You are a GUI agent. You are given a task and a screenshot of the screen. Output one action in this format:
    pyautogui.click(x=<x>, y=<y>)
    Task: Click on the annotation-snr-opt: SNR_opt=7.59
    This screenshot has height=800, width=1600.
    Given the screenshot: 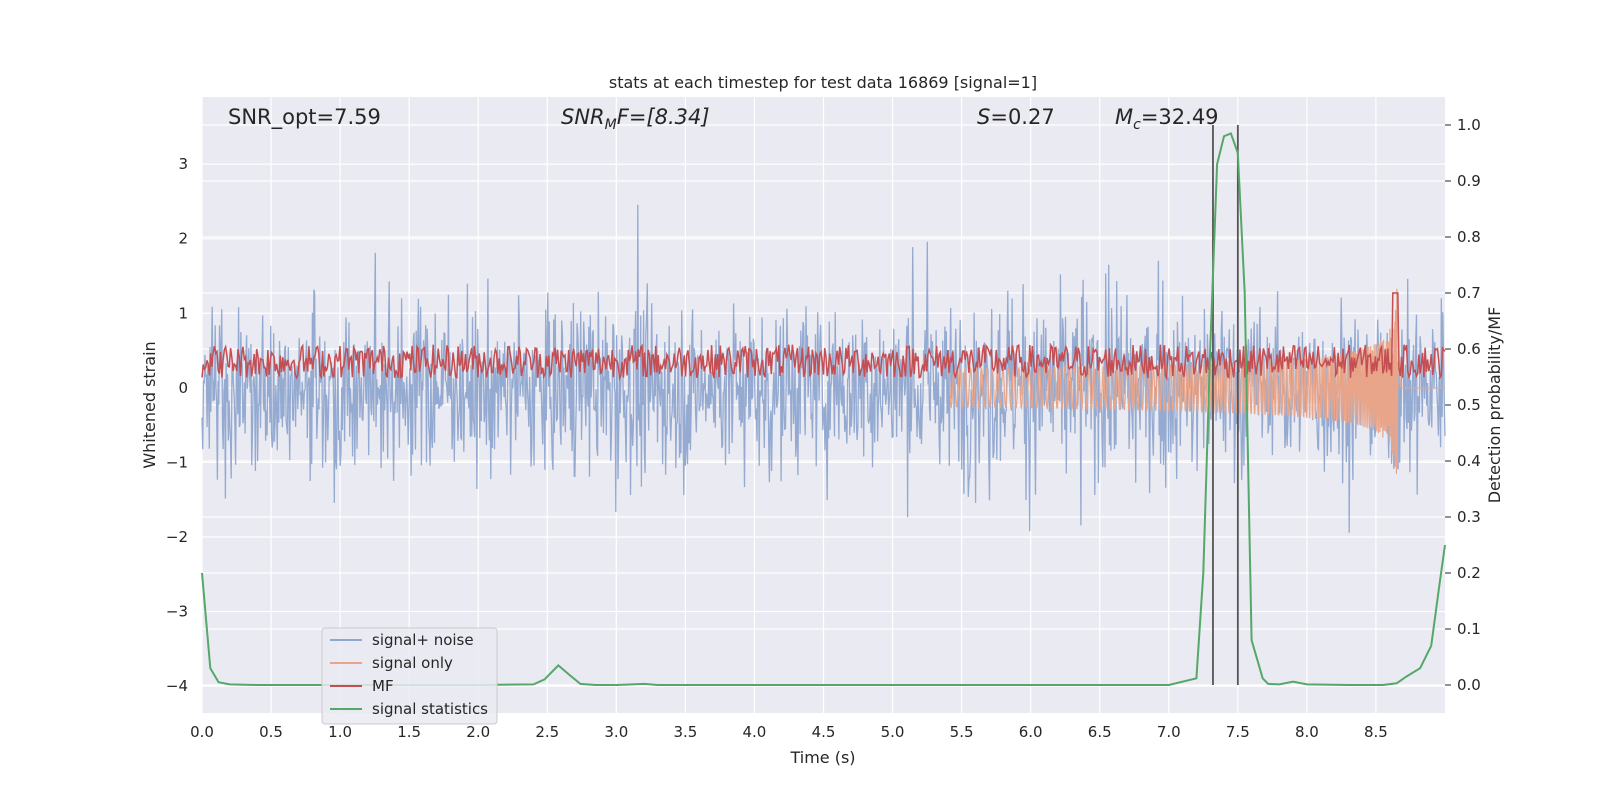 What is the action you would take?
    pyautogui.click(x=304, y=117)
    